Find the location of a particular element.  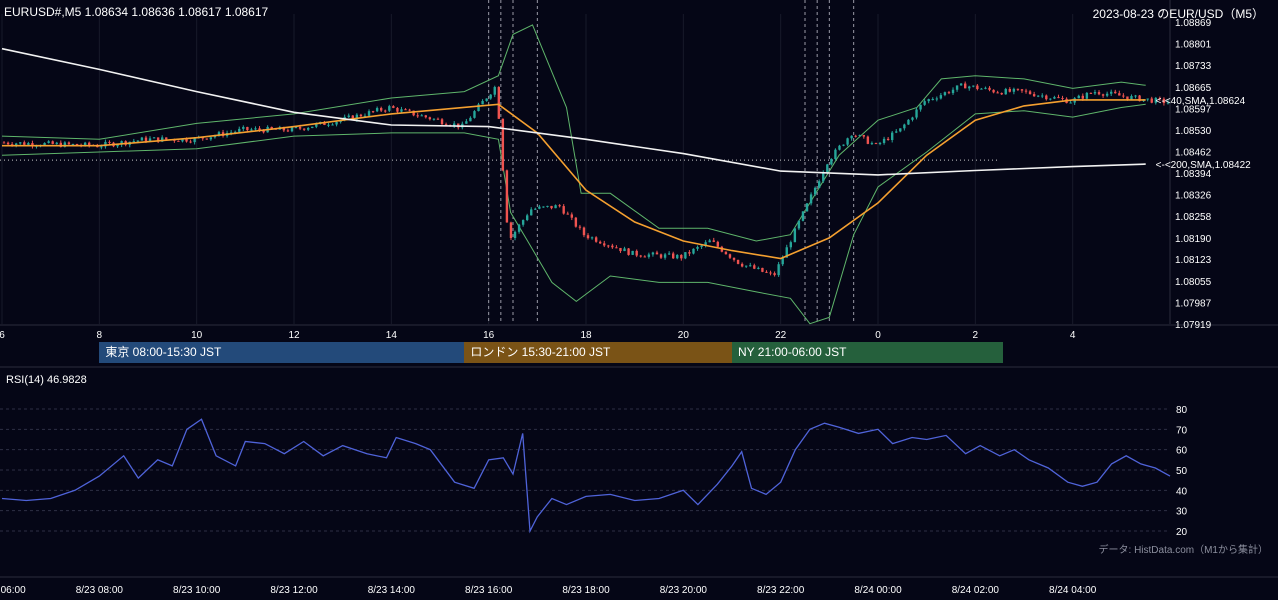

price-tick-label: 1.08055 is located at coordinates (1193, 282).